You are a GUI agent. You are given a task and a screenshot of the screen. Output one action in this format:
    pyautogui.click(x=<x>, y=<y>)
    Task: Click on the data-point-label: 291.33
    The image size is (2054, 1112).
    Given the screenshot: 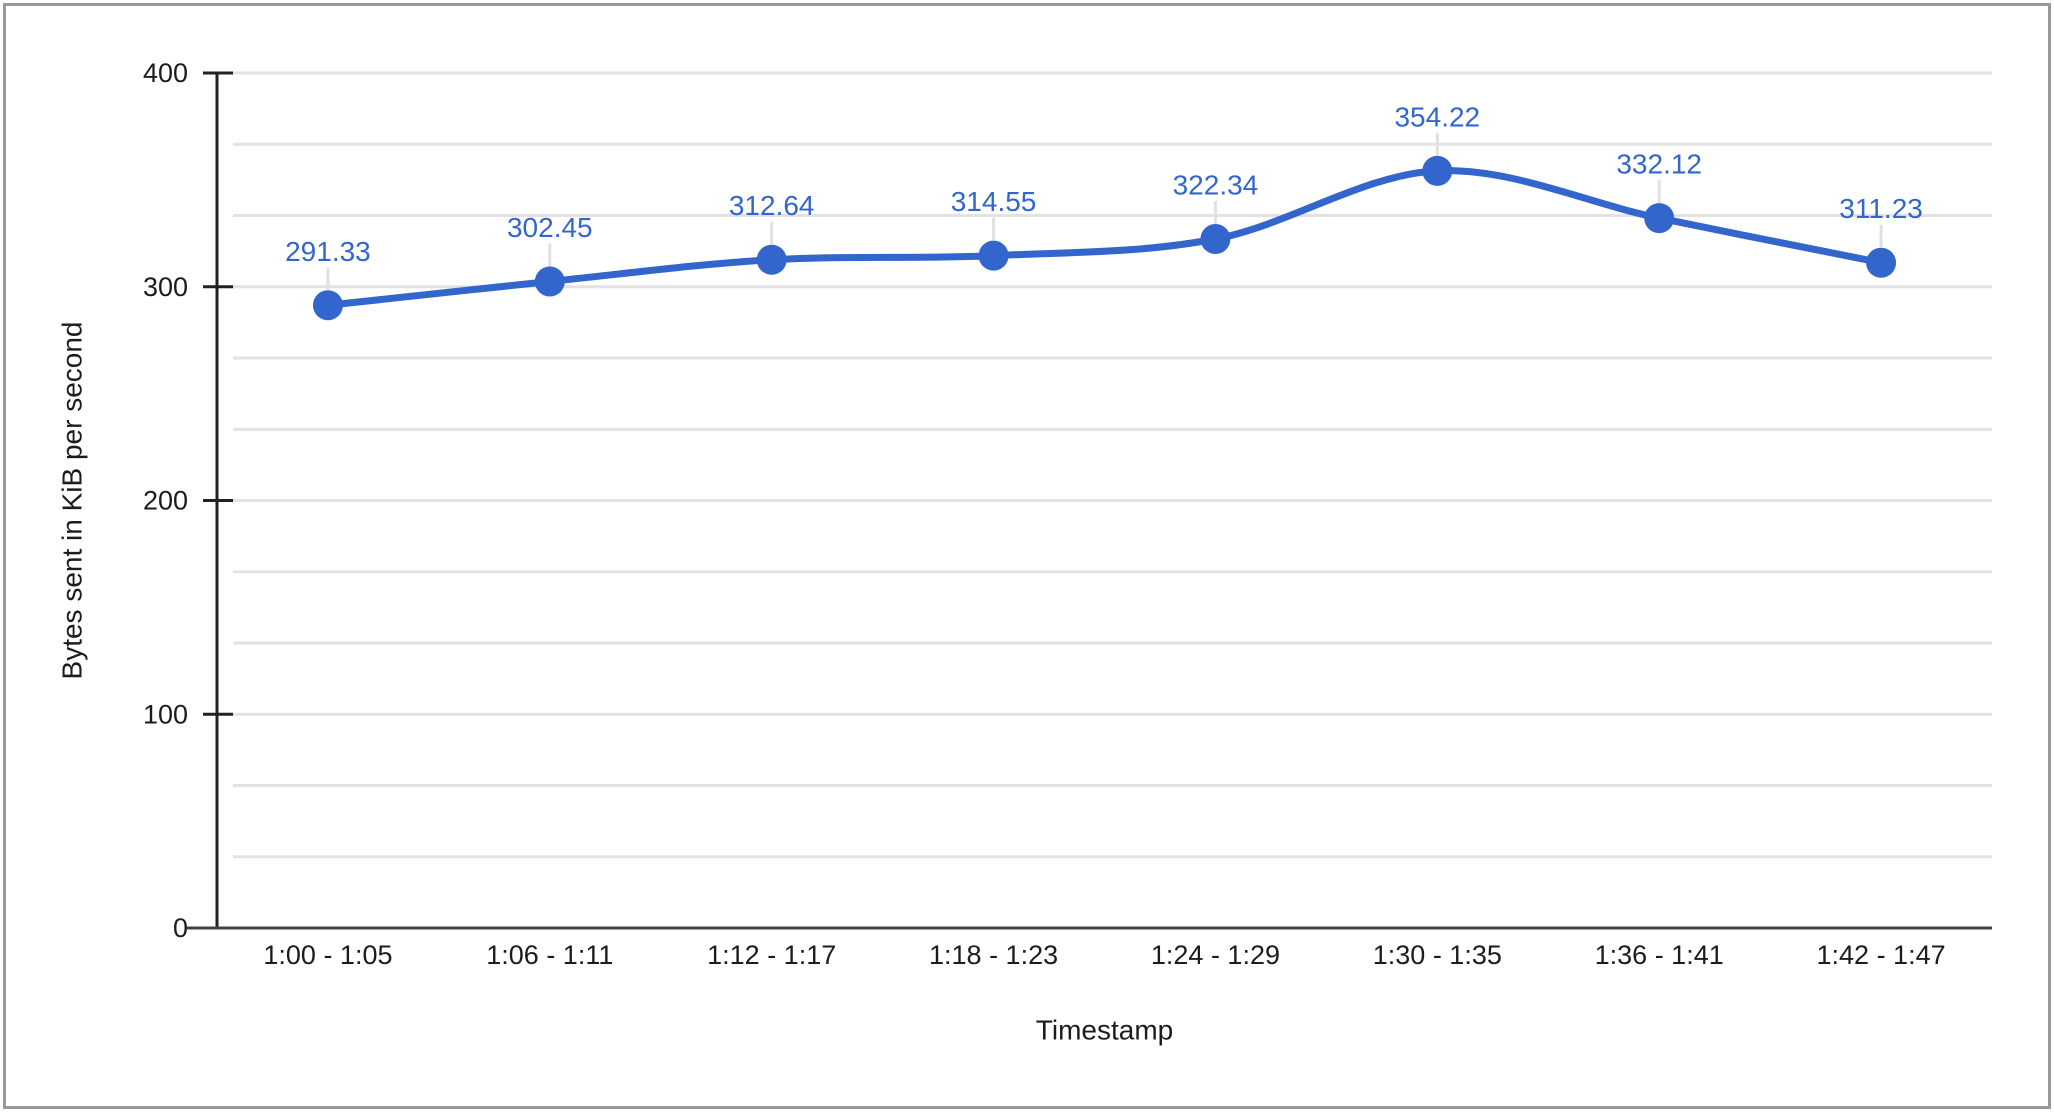 What is the action you would take?
    pyautogui.click(x=328, y=251)
    